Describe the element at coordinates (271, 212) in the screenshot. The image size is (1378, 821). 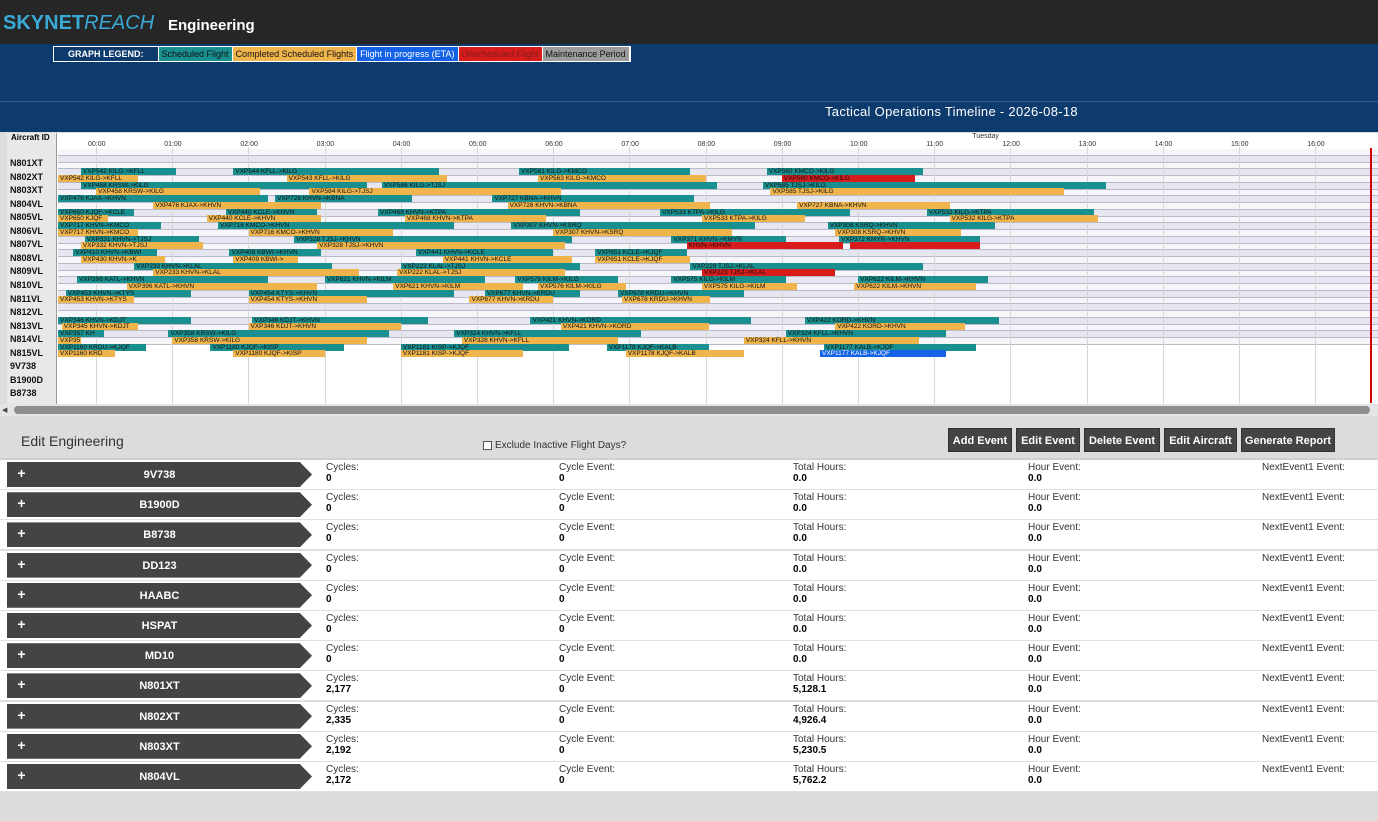
I see `flight-bar: VXP440 KCLE->KHVN` at that location.